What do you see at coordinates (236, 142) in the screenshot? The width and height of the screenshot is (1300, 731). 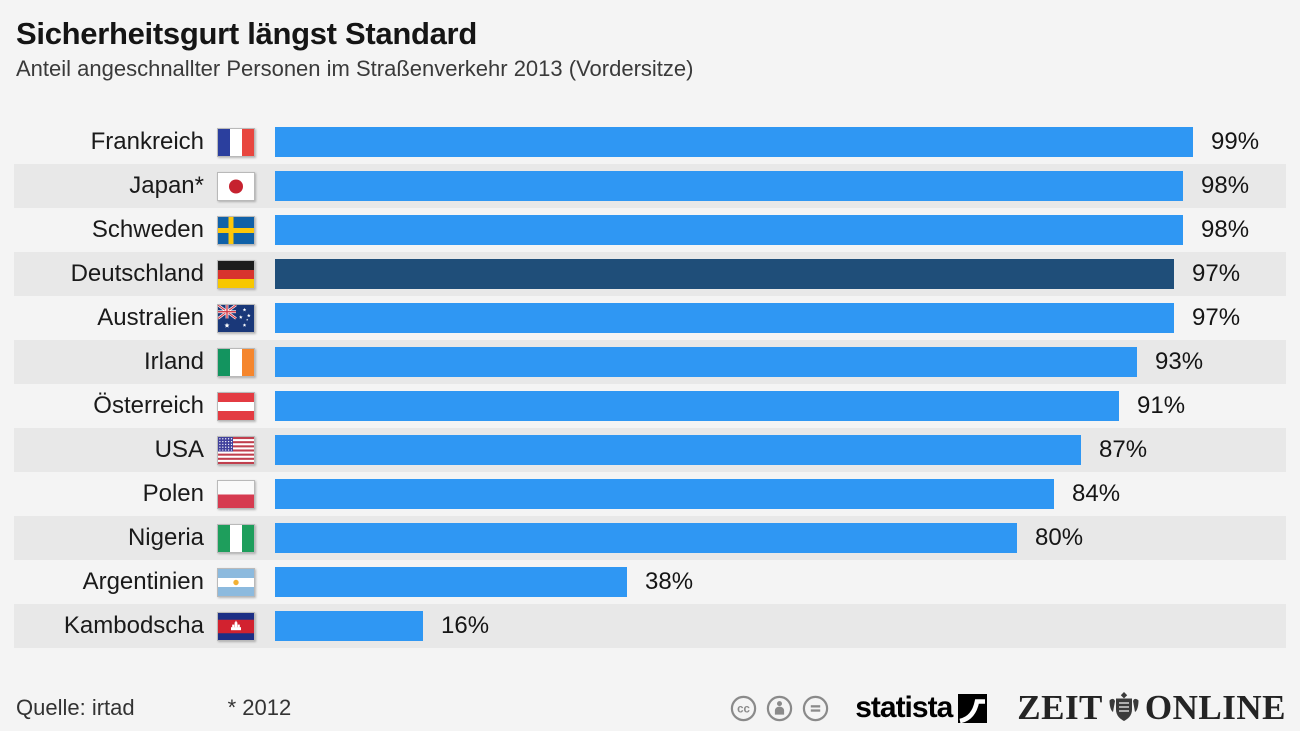 I see `flag-france-icon` at bounding box center [236, 142].